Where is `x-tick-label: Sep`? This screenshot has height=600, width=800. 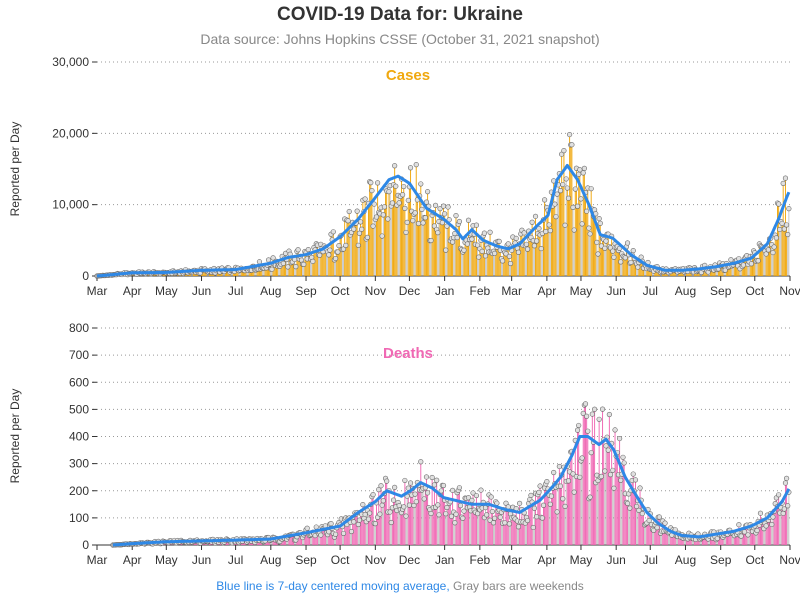
x-tick-label: Sep is located at coordinates (306, 560).